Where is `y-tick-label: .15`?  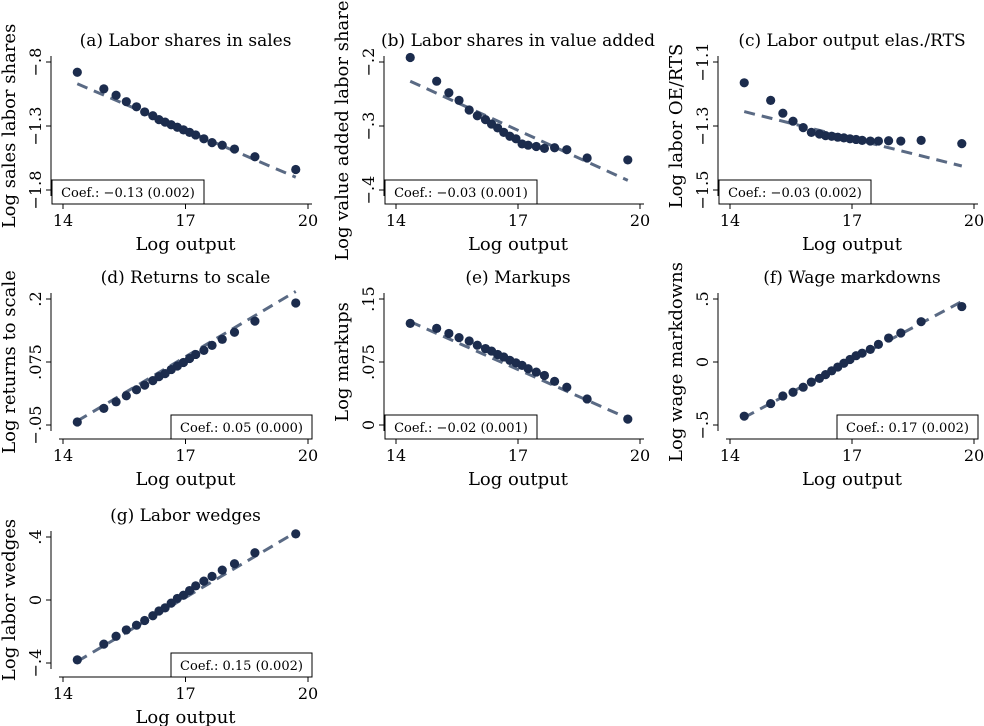 y-tick-label: .15 is located at coordinates (368, 298).